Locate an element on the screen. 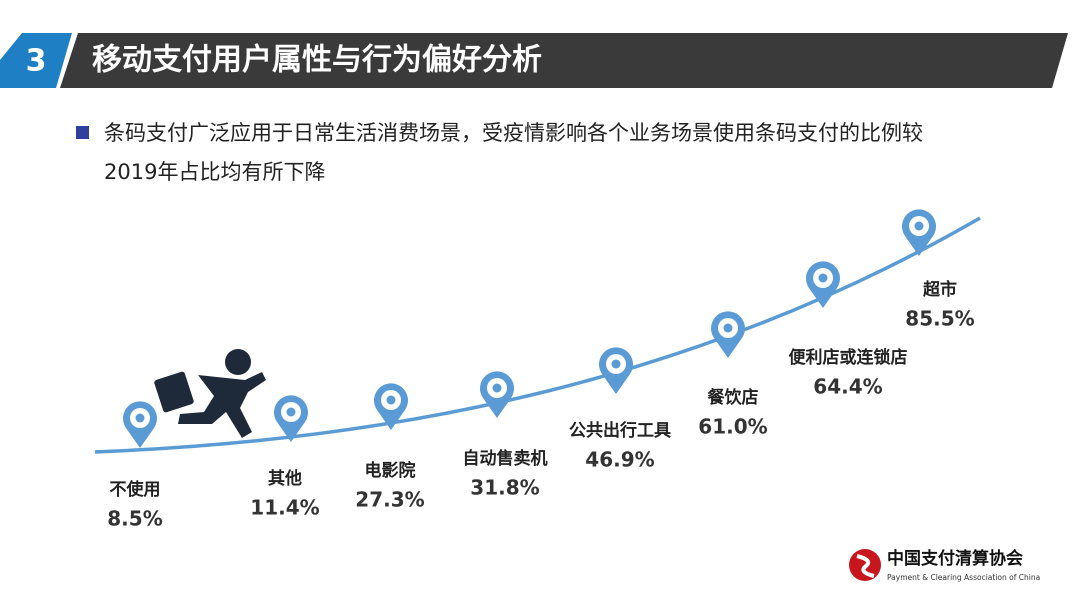 This screenshot has height=607, width=1080. item-value: 31.8% is located at coordinates (504, 488).